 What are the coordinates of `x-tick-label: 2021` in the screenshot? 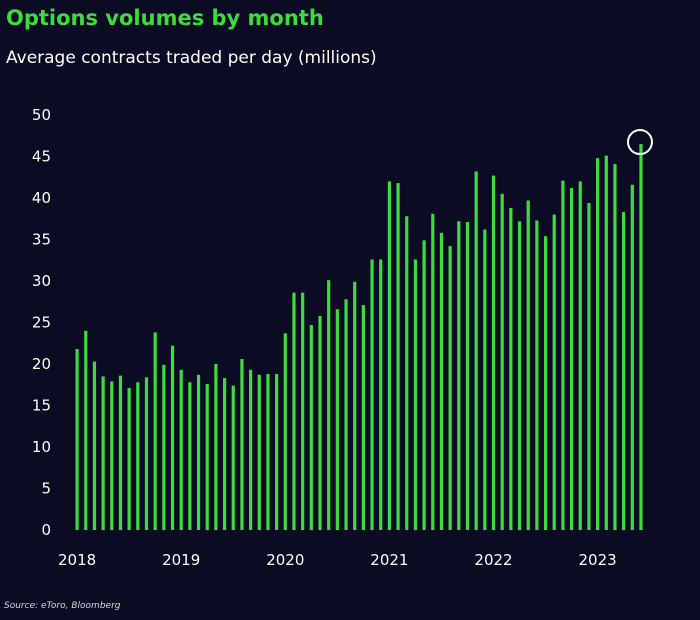 It's located at (389, 560).